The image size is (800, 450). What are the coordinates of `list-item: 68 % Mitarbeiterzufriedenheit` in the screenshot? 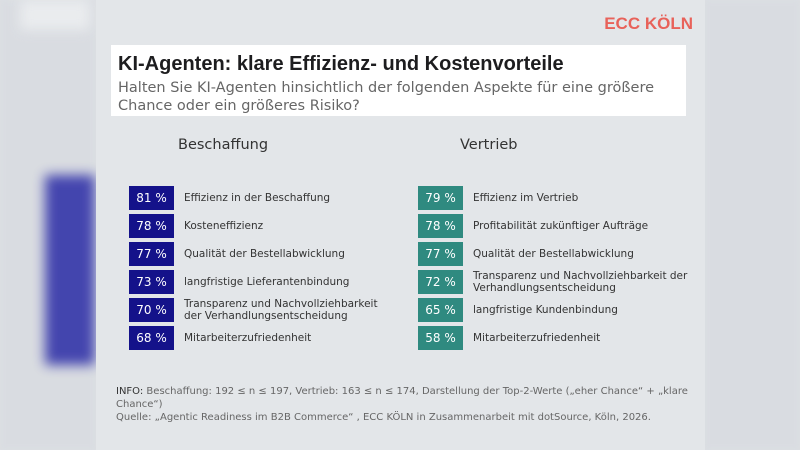 It's located at (256, 338).